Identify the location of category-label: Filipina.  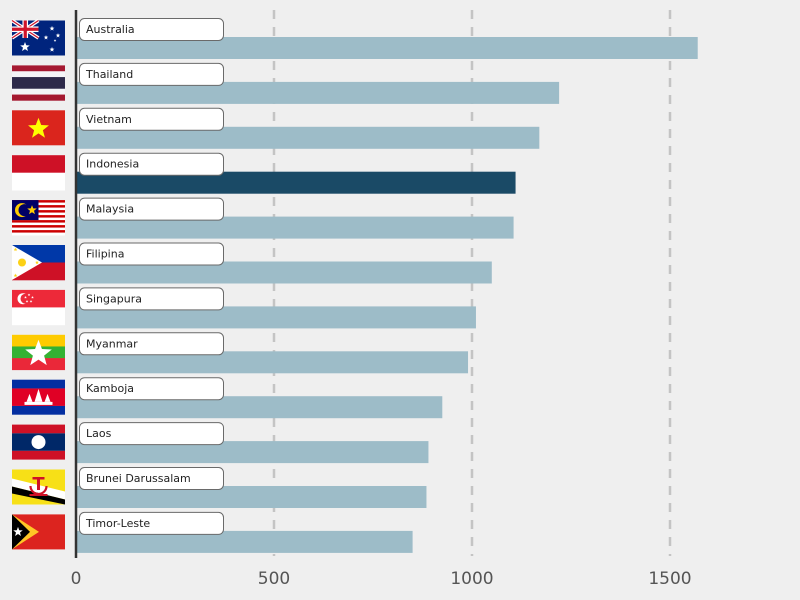
(151, 254).